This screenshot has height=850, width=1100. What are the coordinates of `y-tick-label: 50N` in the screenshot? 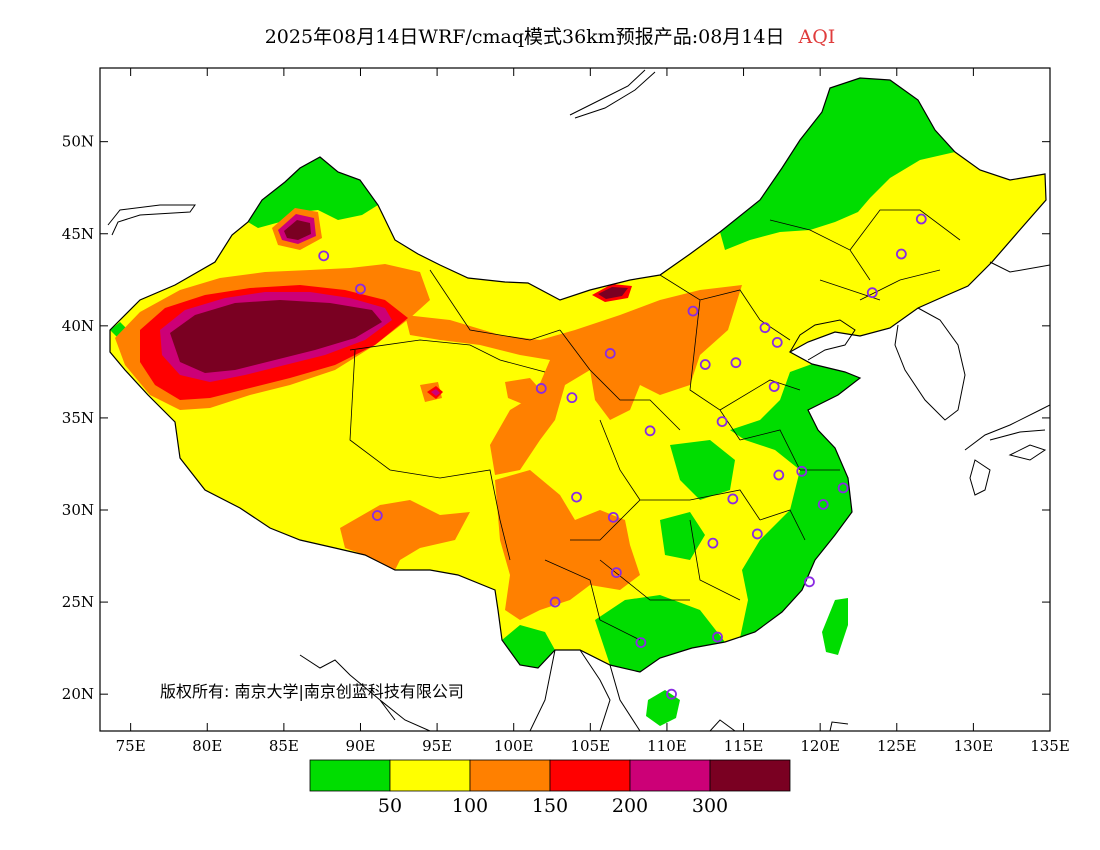 It's located at (78, 142).